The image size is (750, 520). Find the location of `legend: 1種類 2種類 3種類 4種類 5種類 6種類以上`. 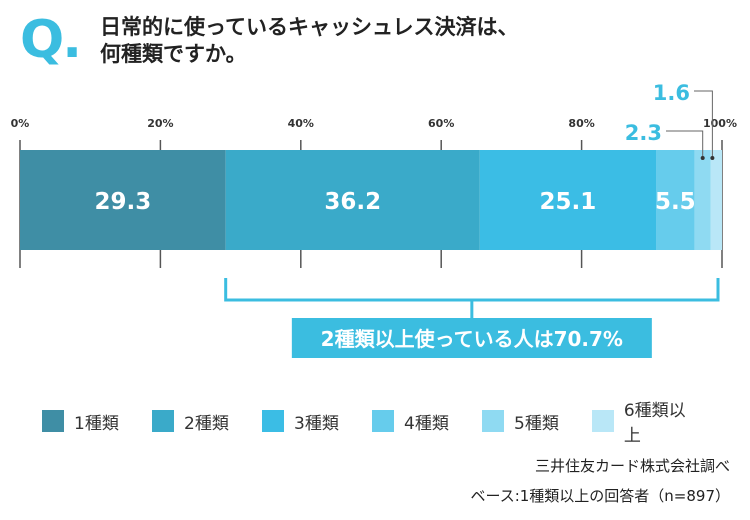

legend: 1種類 2種類 3種類 4種類 5種類 6種類以上 is located at coordinates (372, 421).